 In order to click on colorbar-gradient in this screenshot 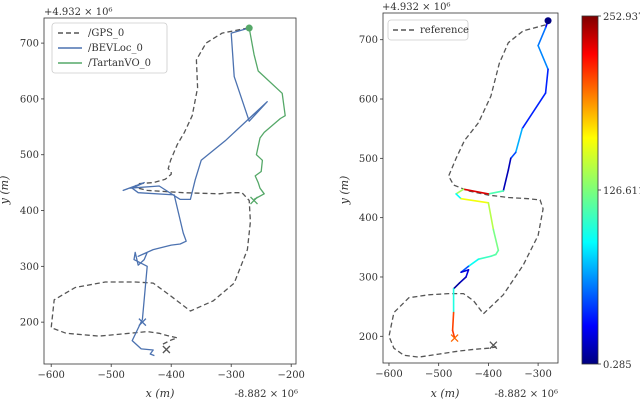, I will do `click(590, 190)`.